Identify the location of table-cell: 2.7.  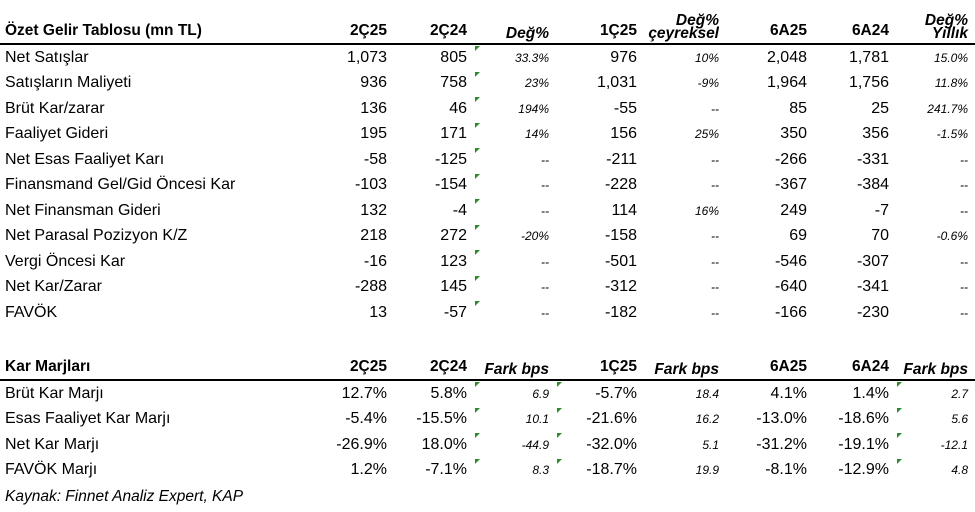
(935, 393).